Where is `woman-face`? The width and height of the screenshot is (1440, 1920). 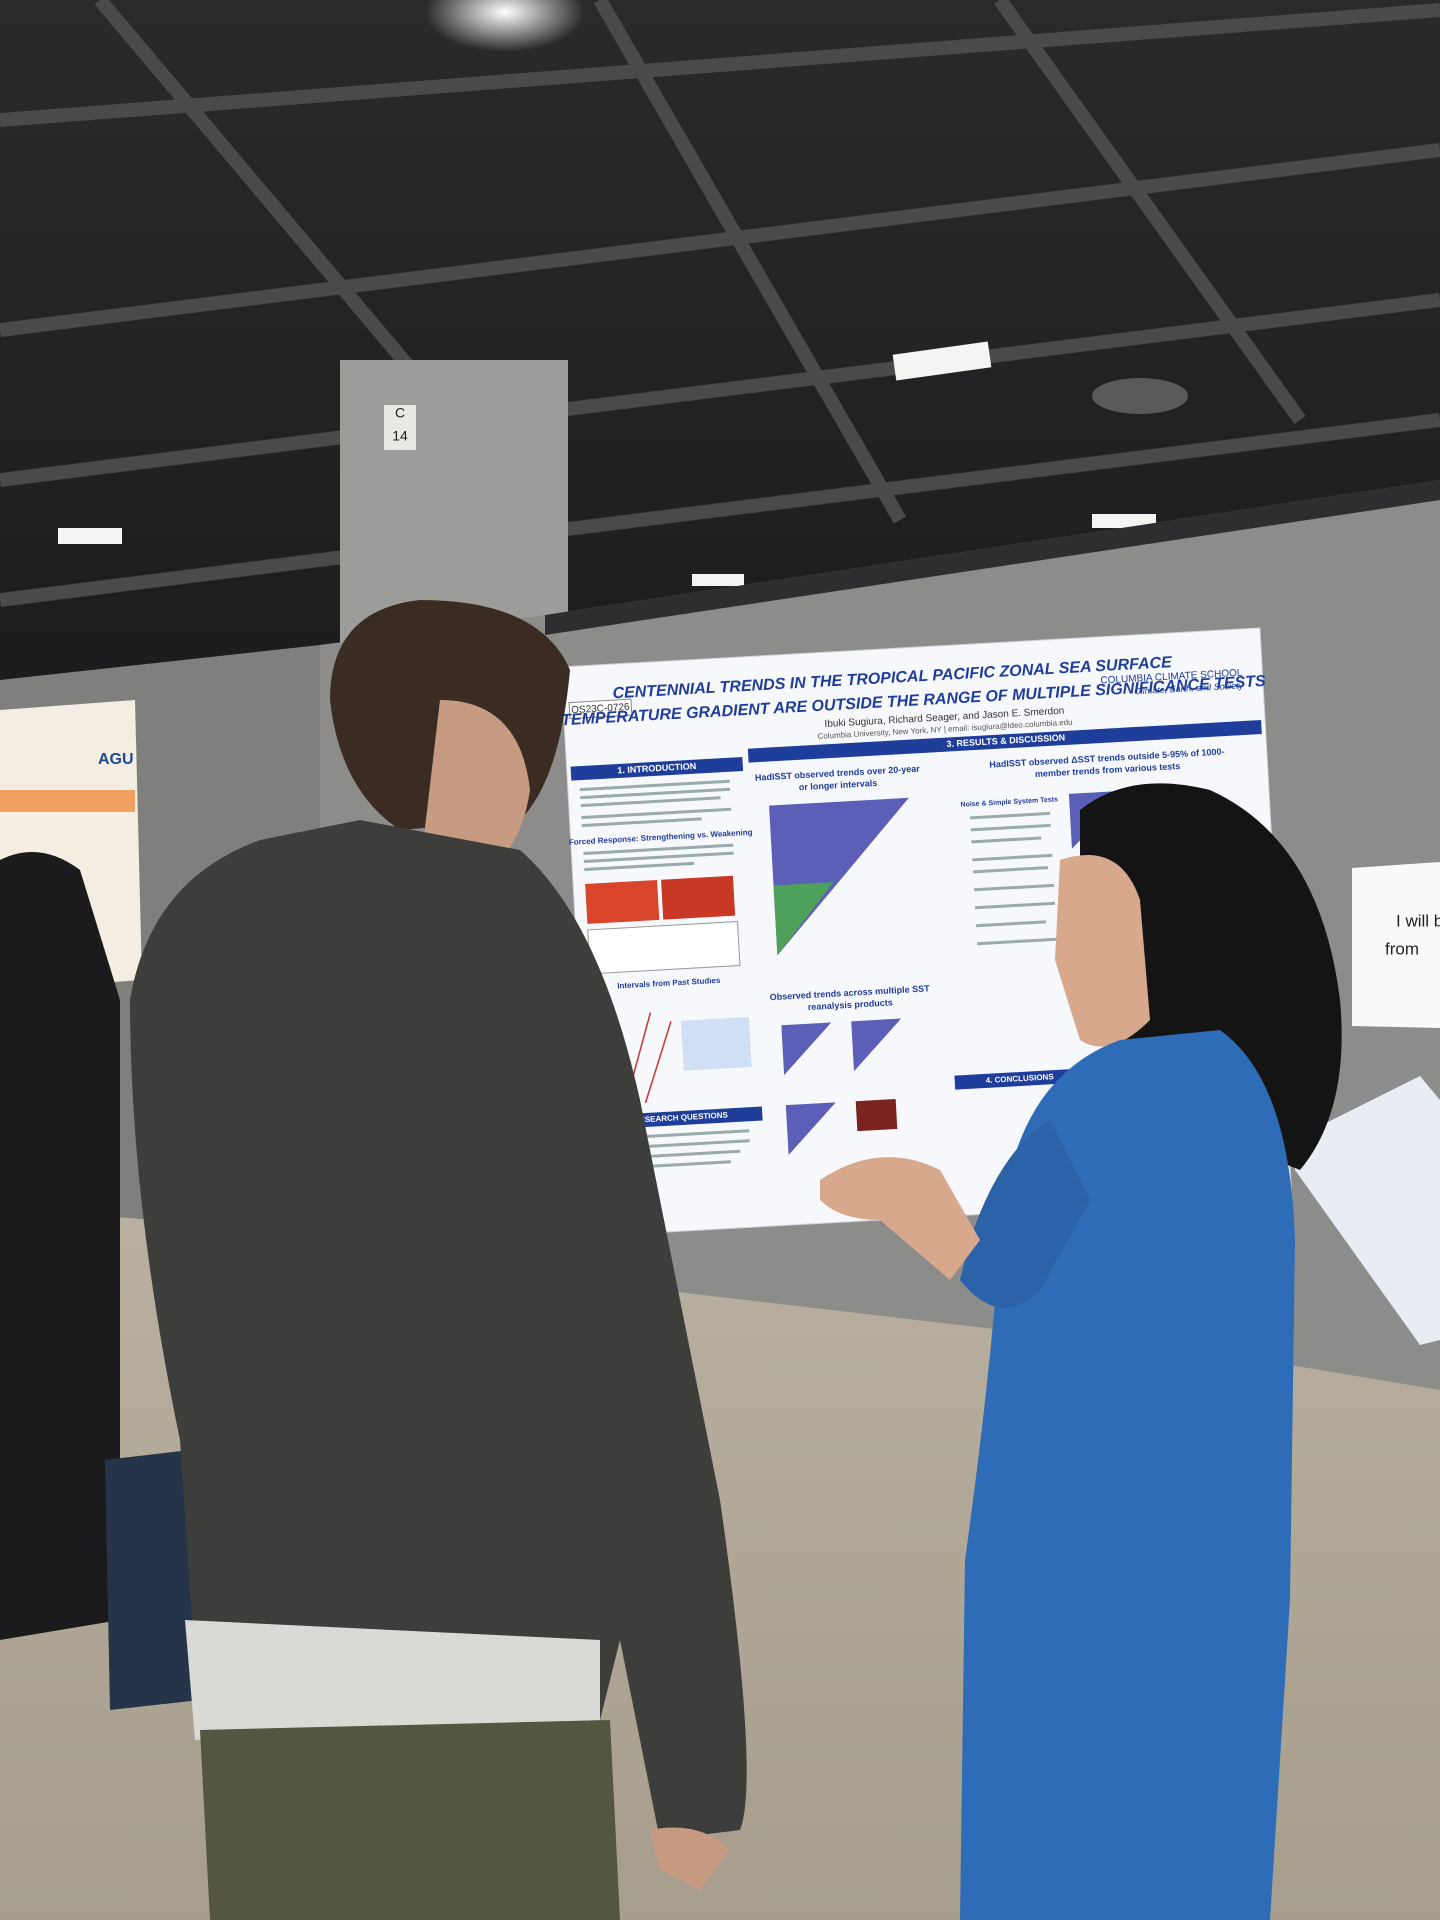 woman-face is located at coordinates (1102, 951).